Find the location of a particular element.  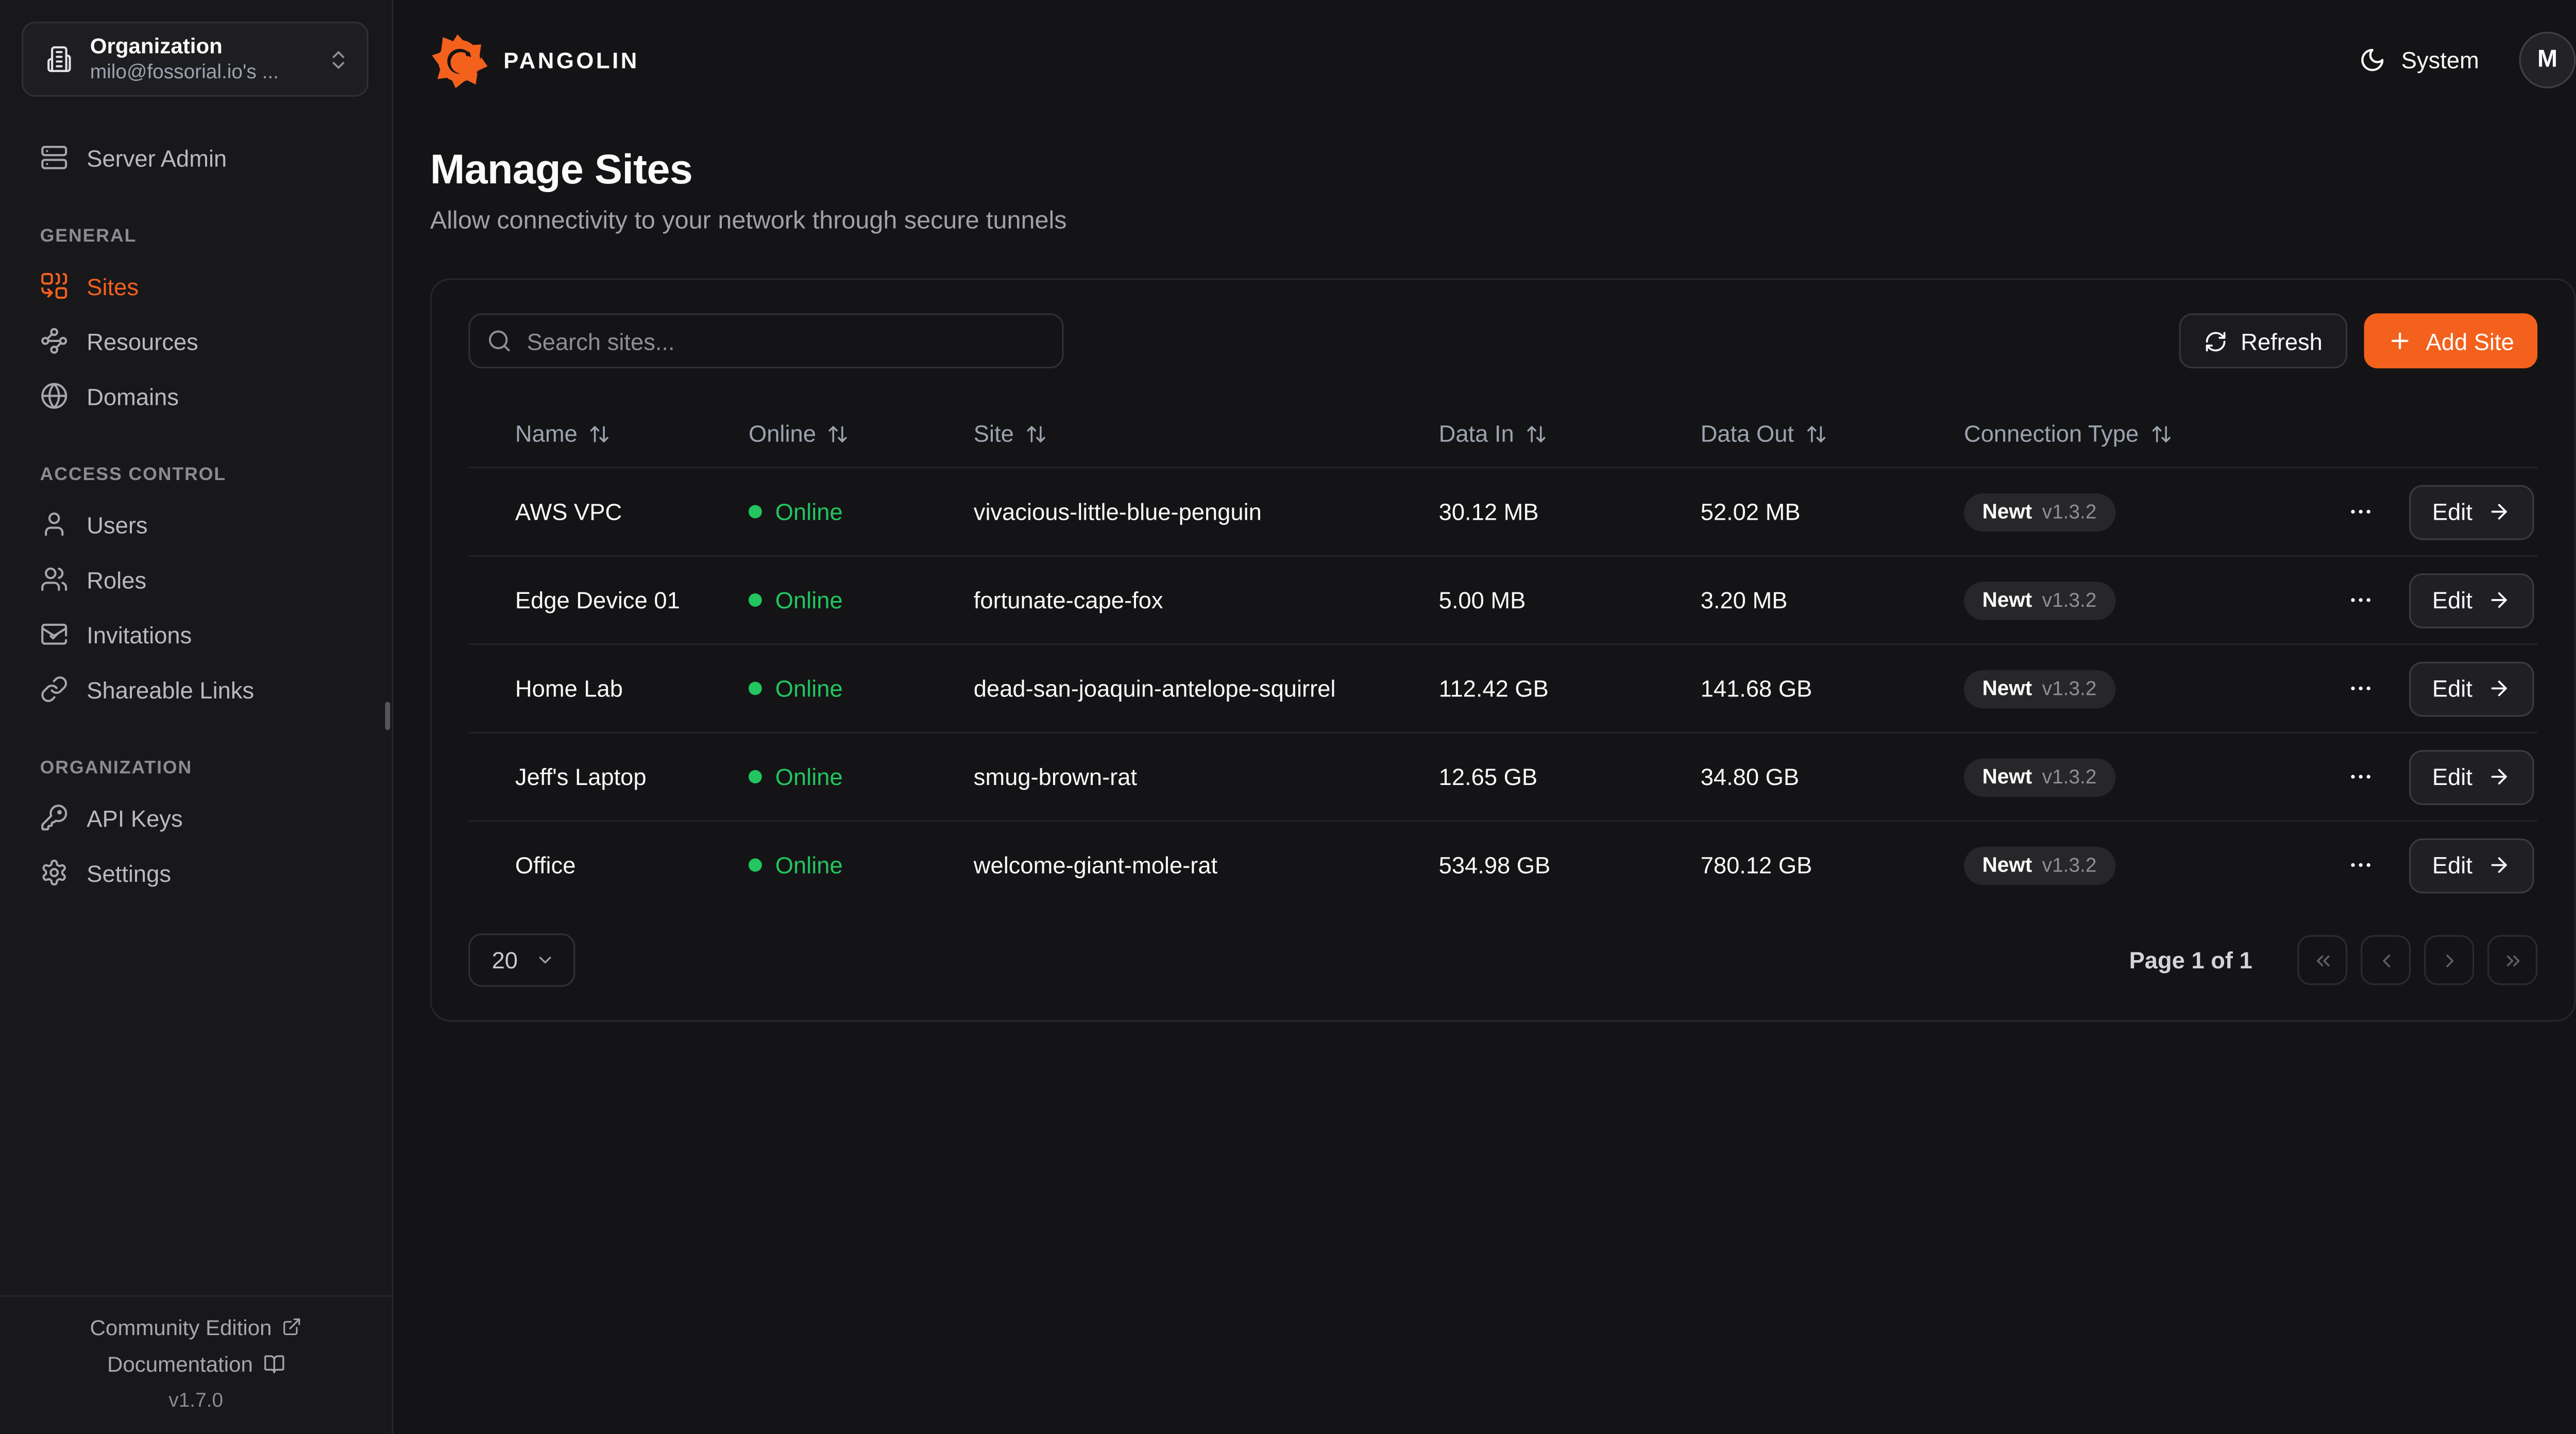

org-switcher-label: Organization is located at coordinates (156, 46).